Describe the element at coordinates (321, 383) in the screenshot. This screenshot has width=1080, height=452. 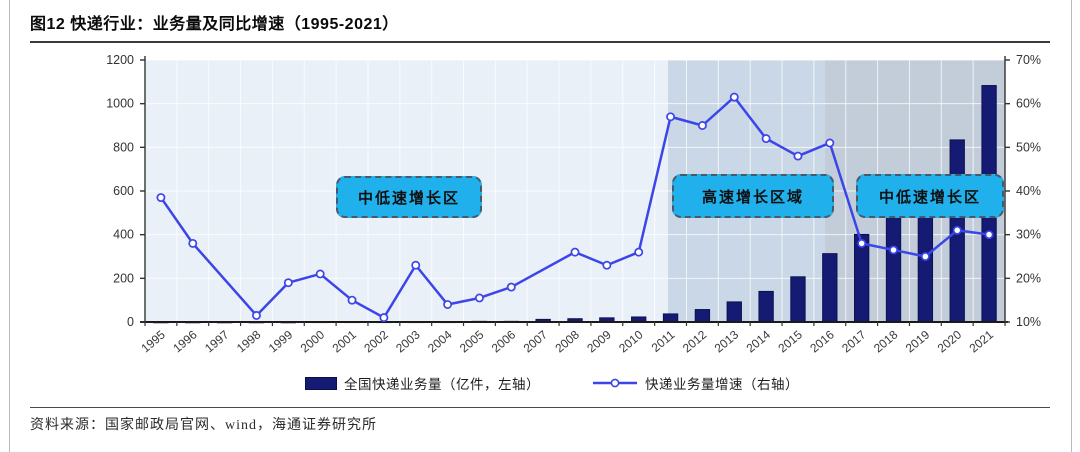
I see `bar-series-swatch` at that location.